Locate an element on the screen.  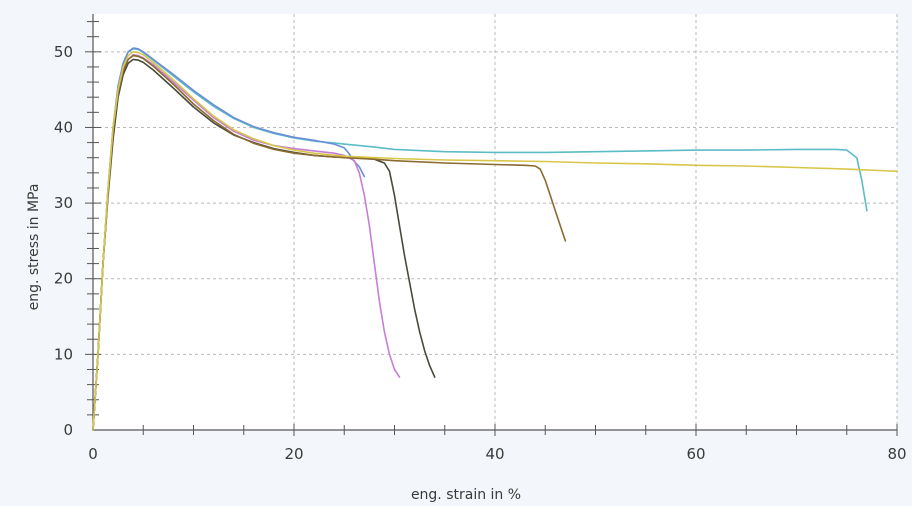
x-tick-label: 80 is located at coordinates (896, 454).